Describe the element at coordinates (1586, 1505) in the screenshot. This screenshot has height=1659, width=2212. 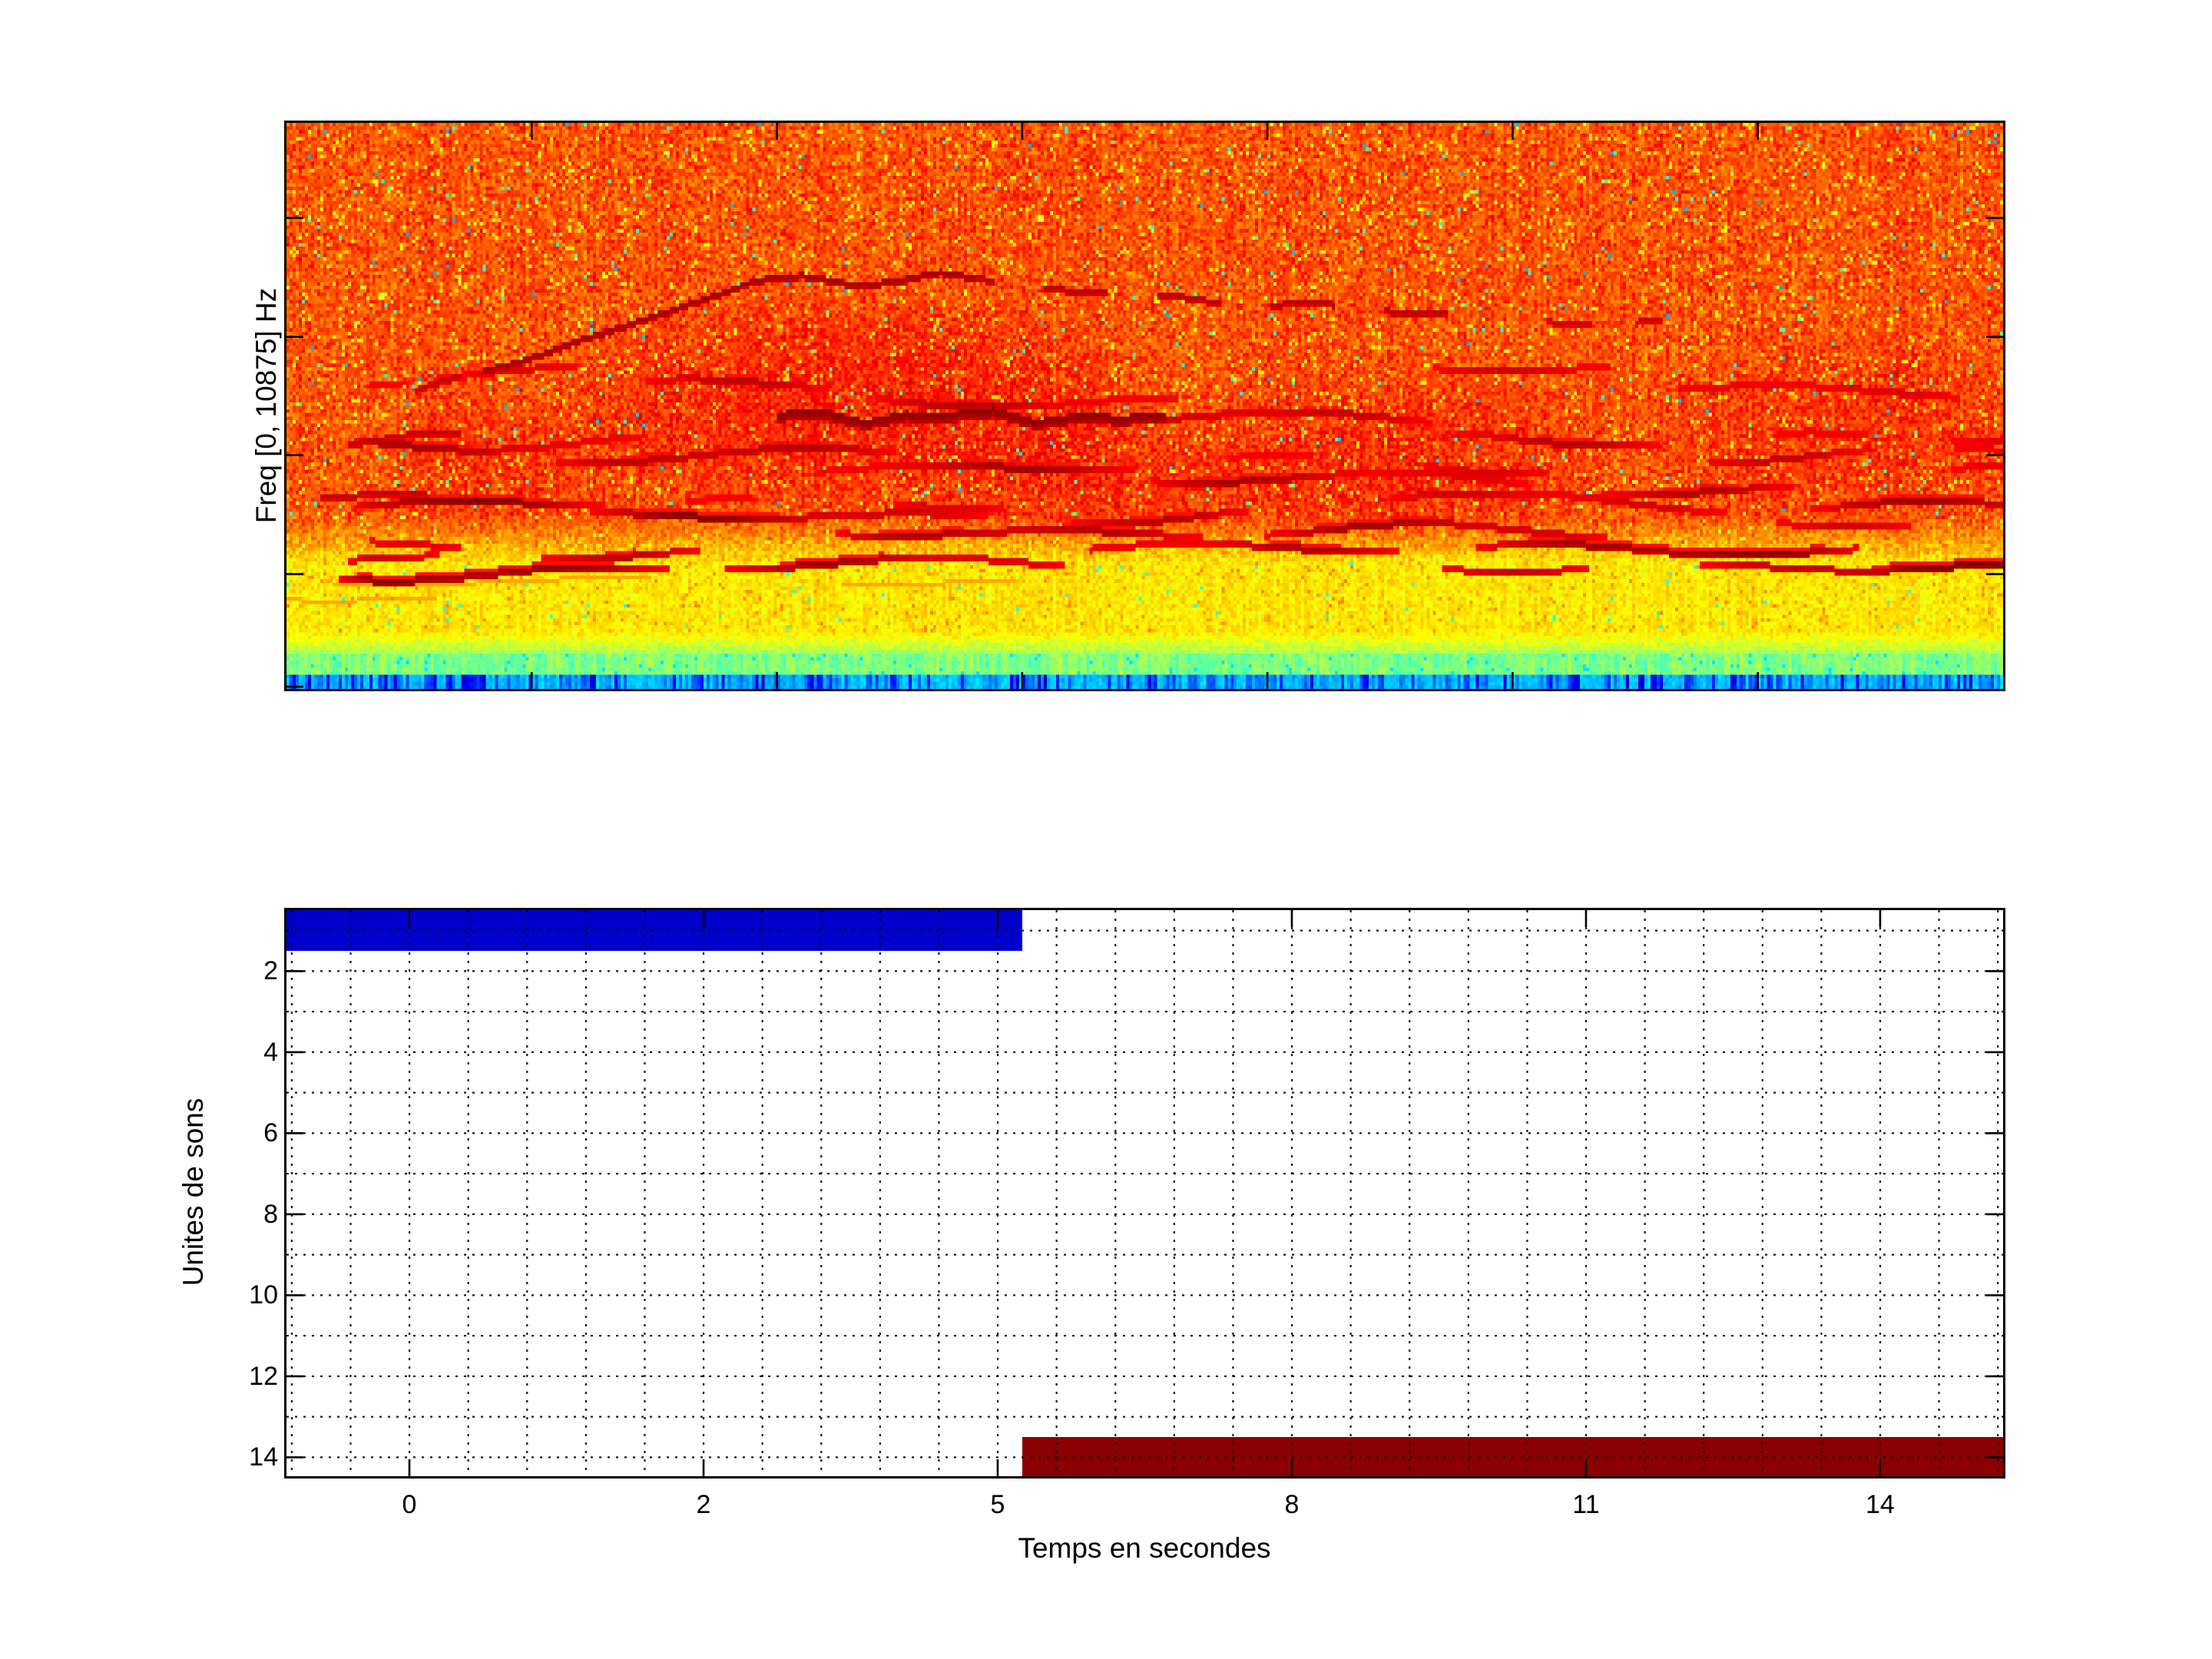
I see `x-tick-label-11: 11` at that location.